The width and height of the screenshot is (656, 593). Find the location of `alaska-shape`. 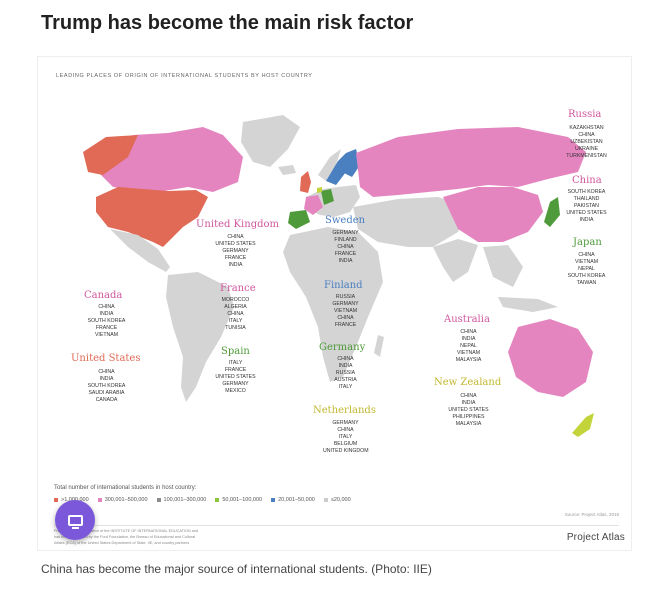

alaska-shape is located at coordinates (110, 155).